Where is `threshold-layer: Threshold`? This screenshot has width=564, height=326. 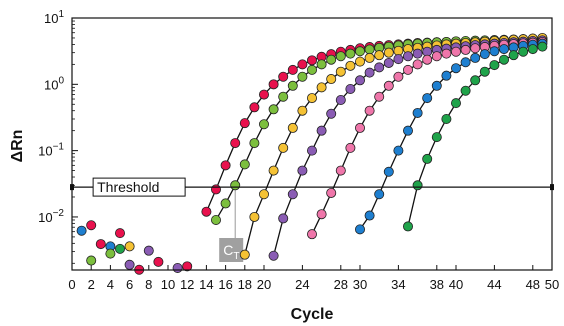 threshold-layer: Threshold is located at coordinates (312, 187).